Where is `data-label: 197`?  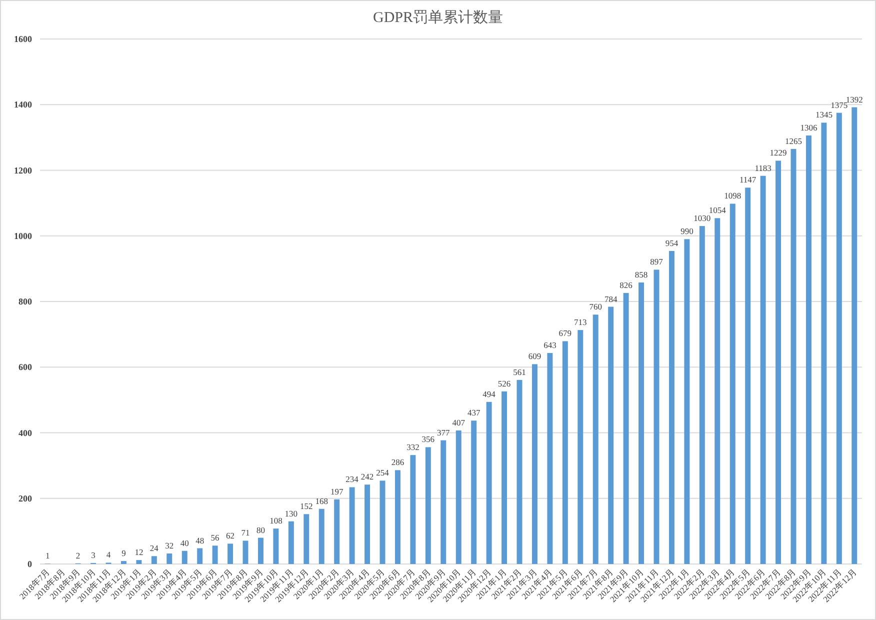
data-label: 197 is located at coordinates (337, 491).